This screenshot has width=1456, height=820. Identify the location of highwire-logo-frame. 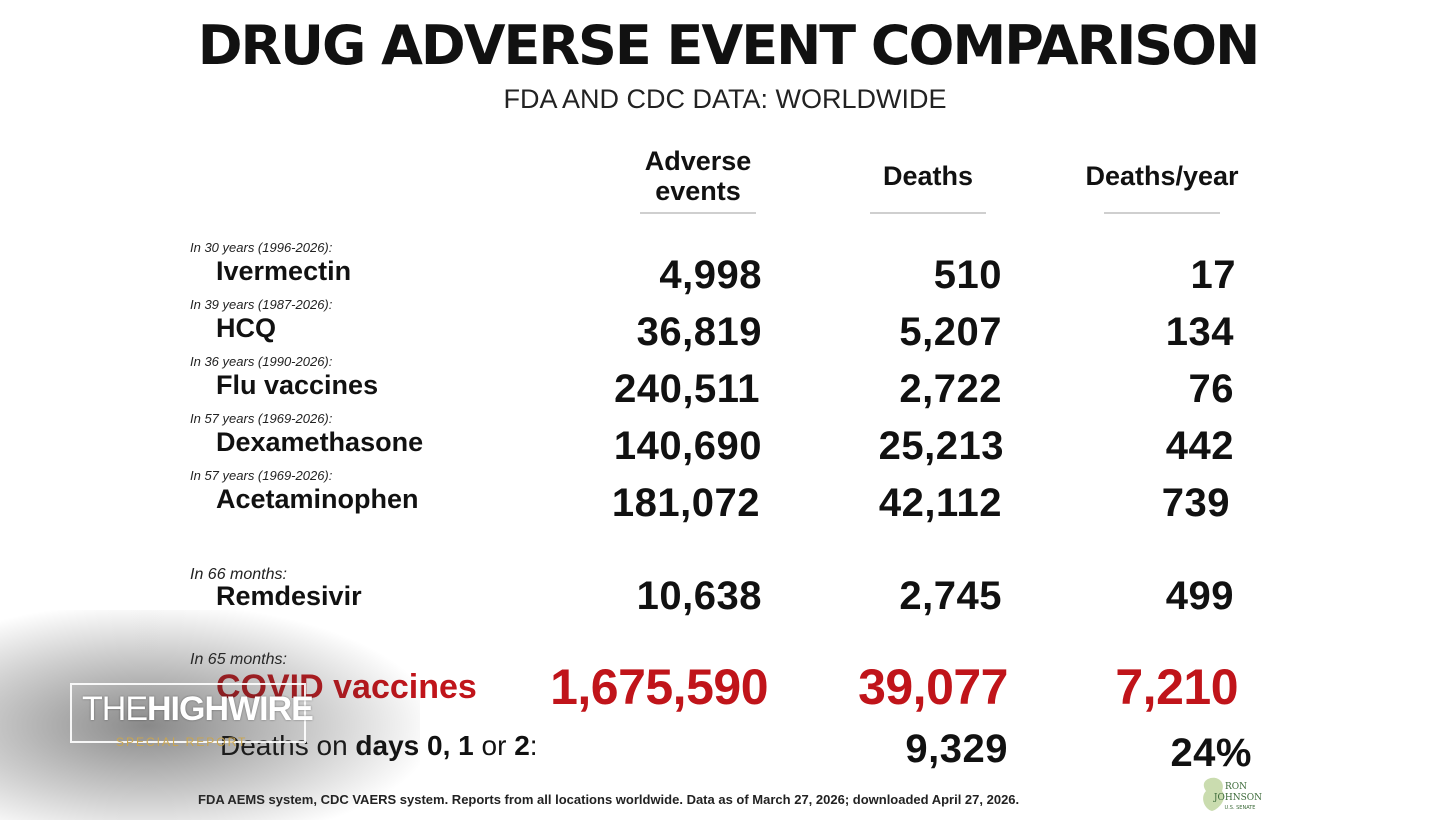
(188, 713).